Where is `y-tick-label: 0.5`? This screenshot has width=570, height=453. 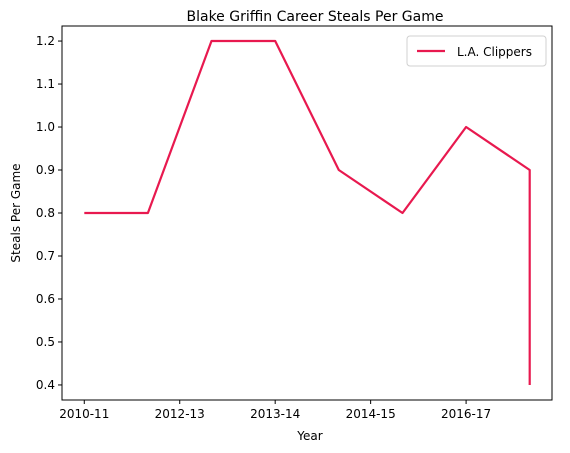 y-tick-label: 0.5 is located at coordinates (45, 342).